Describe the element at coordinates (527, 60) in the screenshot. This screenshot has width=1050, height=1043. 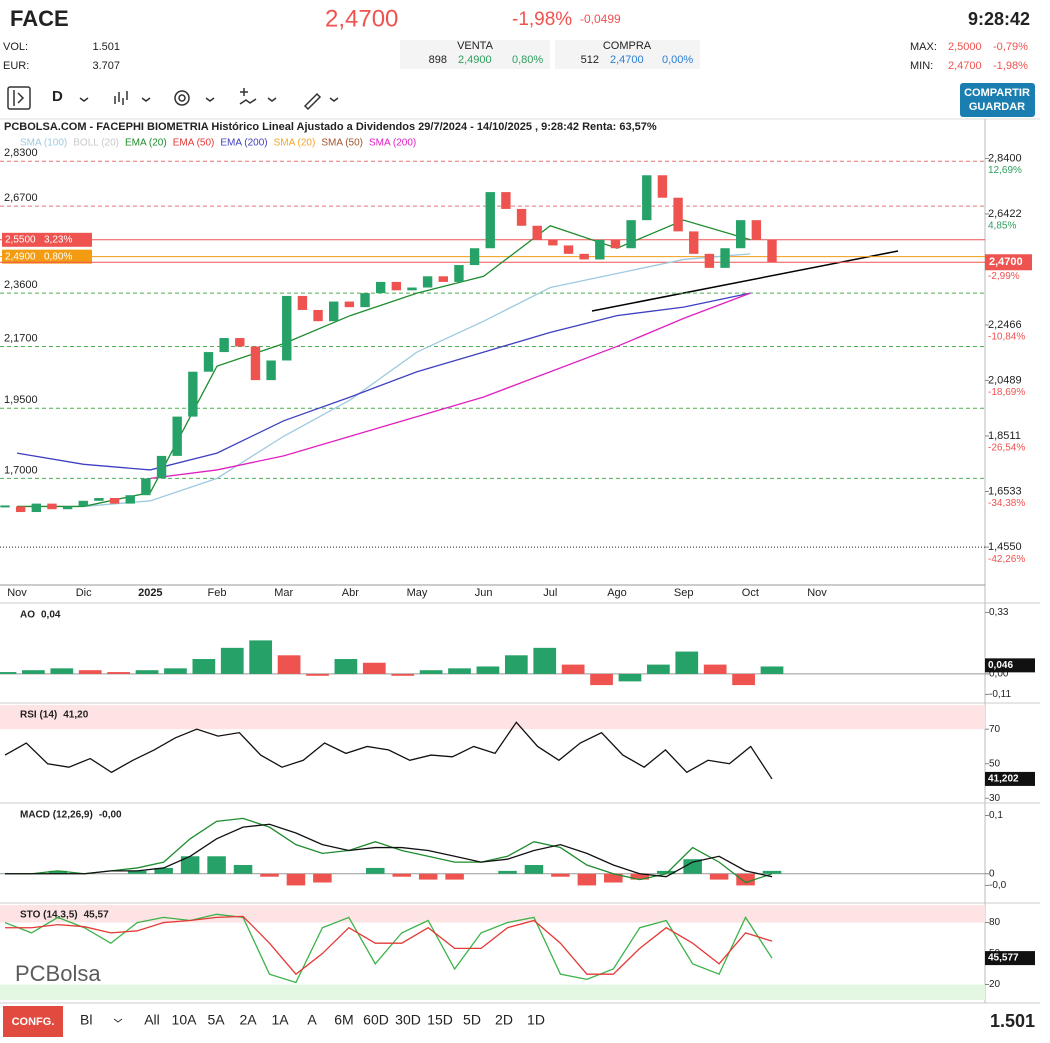
I see `venta-pct: 0,80%` at that location.